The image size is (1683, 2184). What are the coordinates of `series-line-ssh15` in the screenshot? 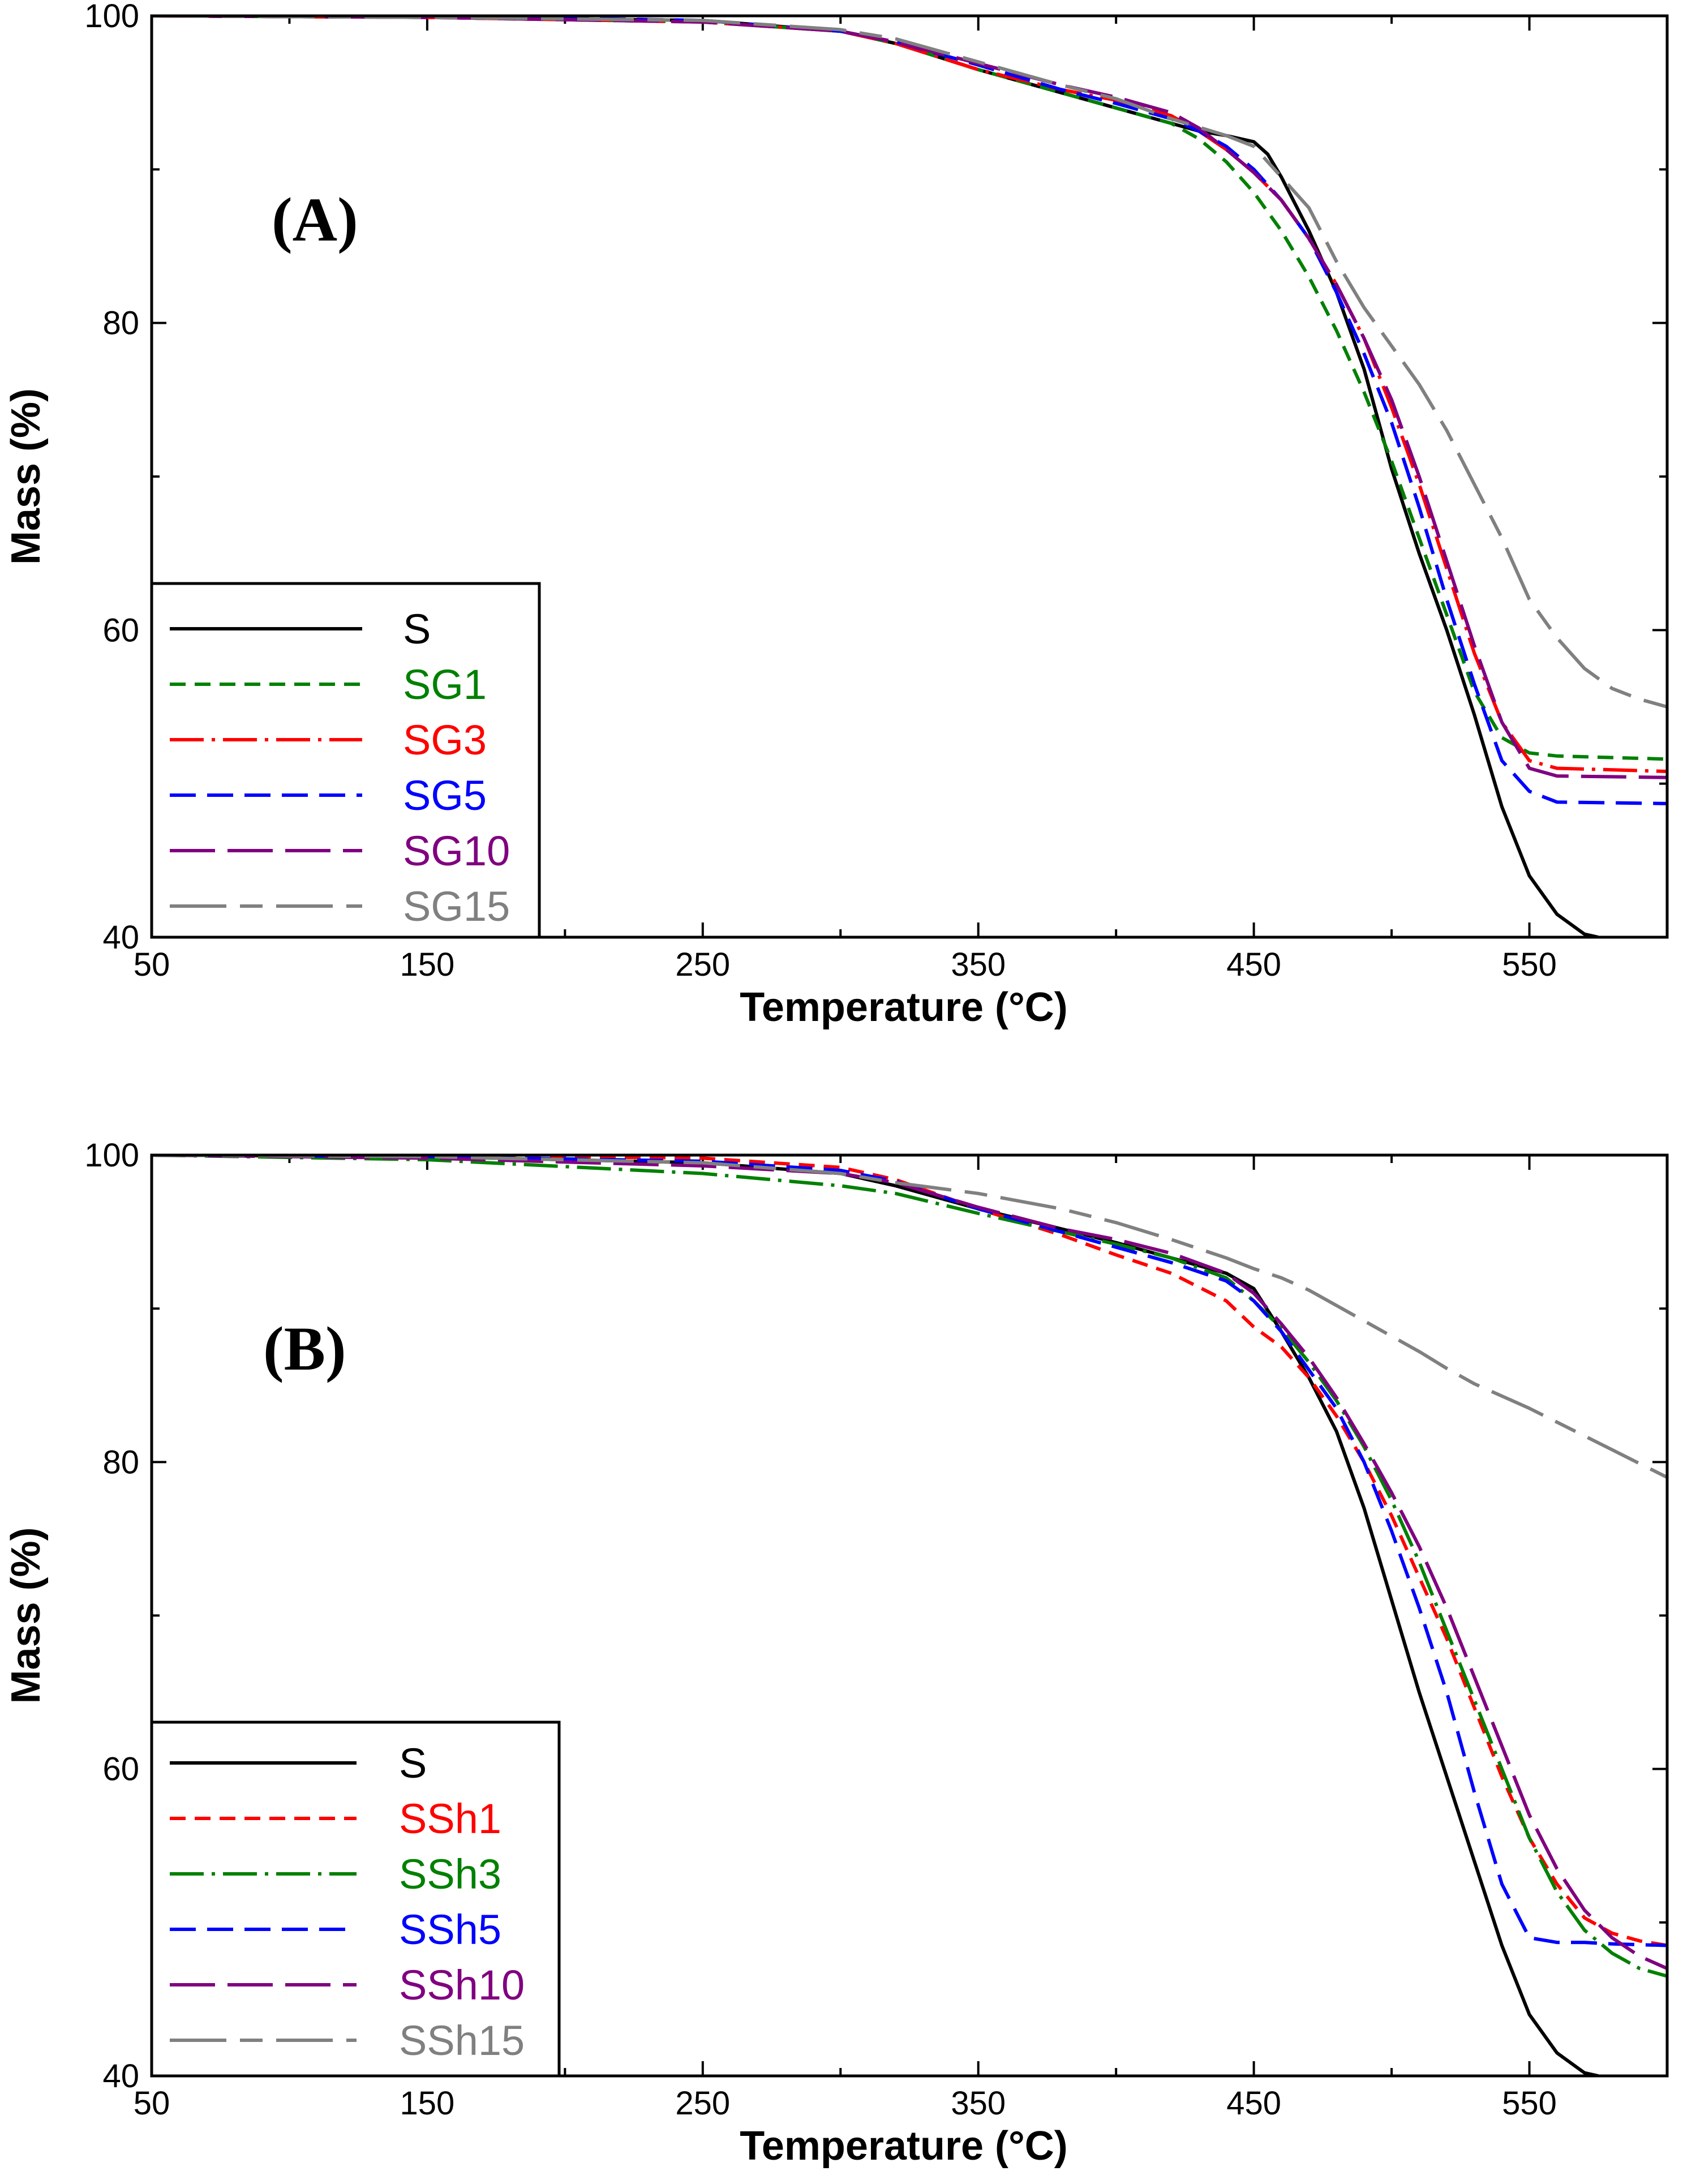 It's located at (909, 1317).